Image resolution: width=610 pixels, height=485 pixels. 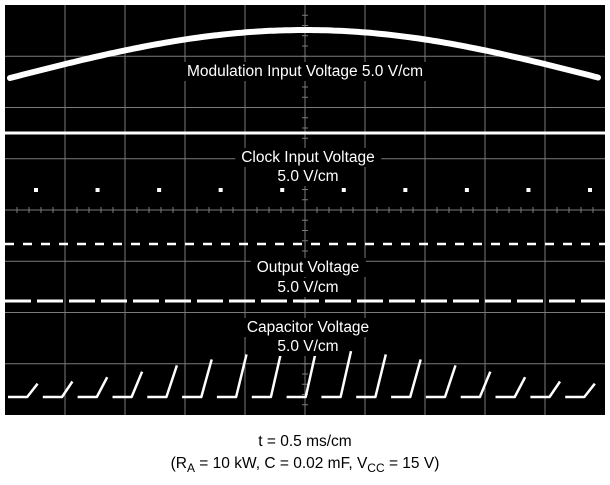 I want to click on caption-middle: = 10 kW, C = 0.02 mF, V, so click(x=281, y=463).